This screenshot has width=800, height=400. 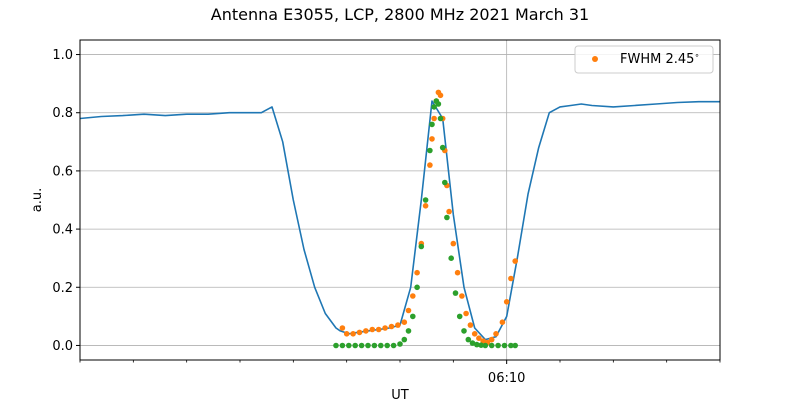 I want to click on x-ticks: 06:10, so click(x=400, y=373).